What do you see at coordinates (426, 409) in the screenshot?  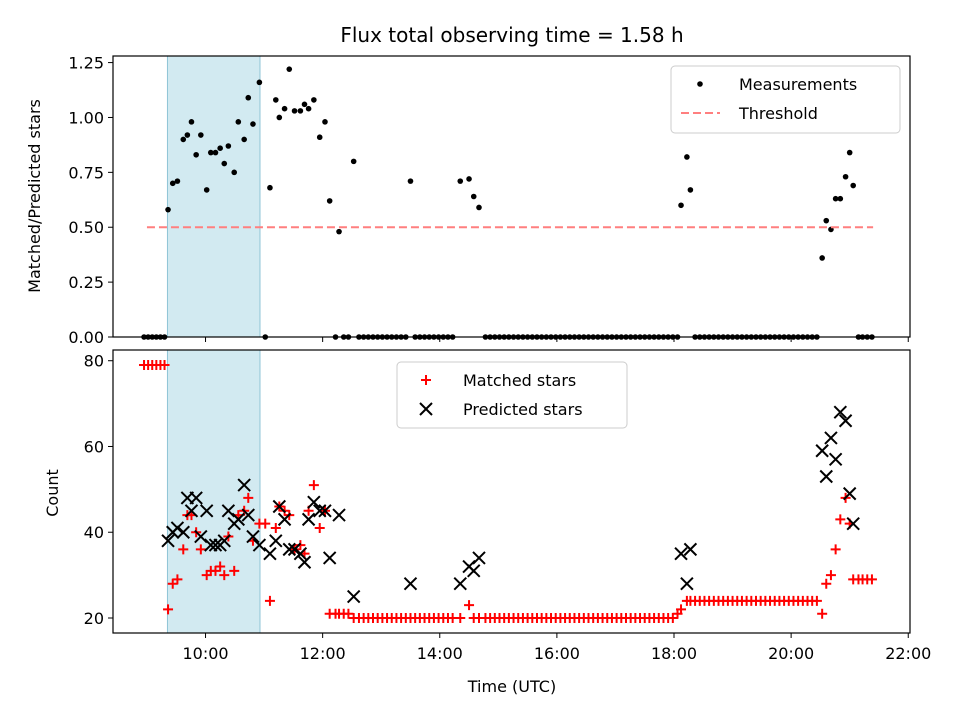 I see `legend-predicted-marker` at bounding box center [426, 409].